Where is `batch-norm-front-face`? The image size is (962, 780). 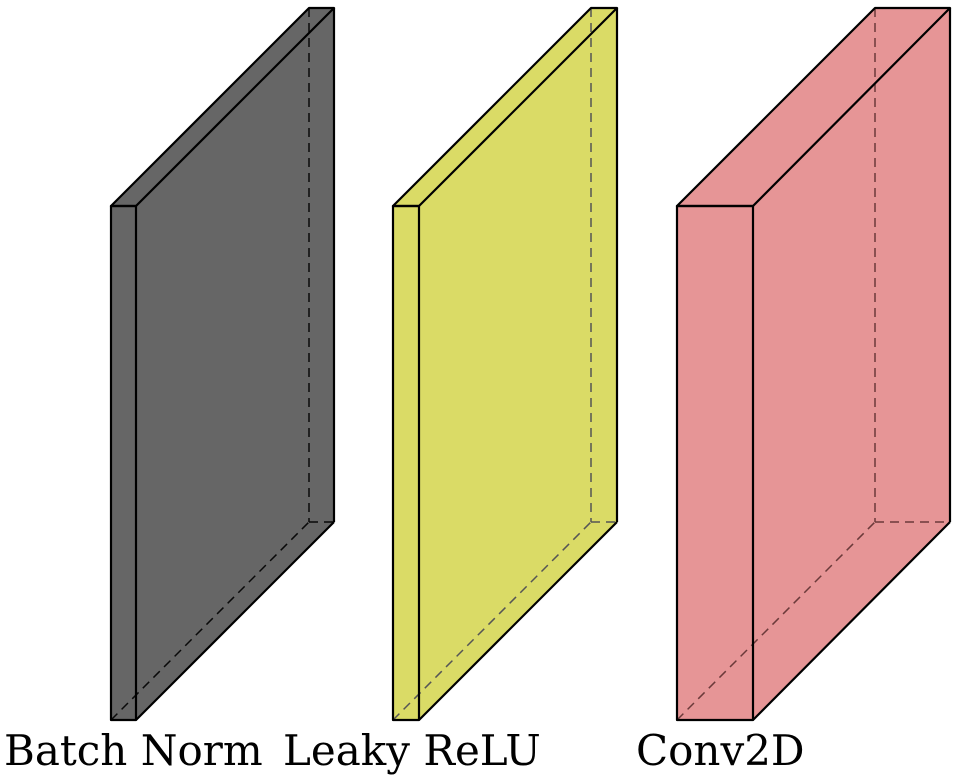 batch-norm-front-face is located at coordinates (123, 463).